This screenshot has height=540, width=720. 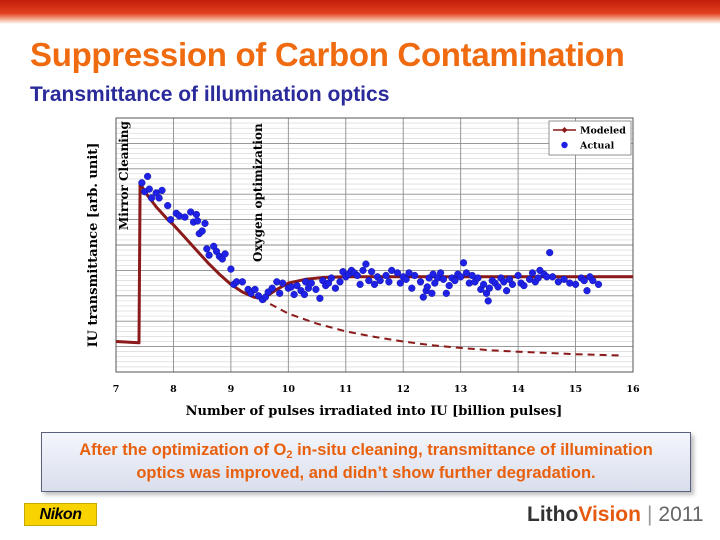 What do you see at coordinates (633, 389) in the screenshot?
I see `x-tick-label: 16` at bounding box center [633, 389].